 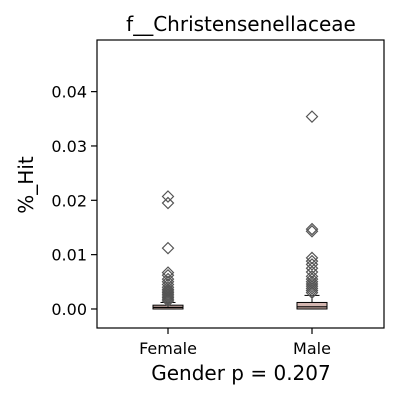 What do you see at coordinates (312, 348) in the screenshot?
I see `x-tick-label: Male` at bounding box center [312, 348].